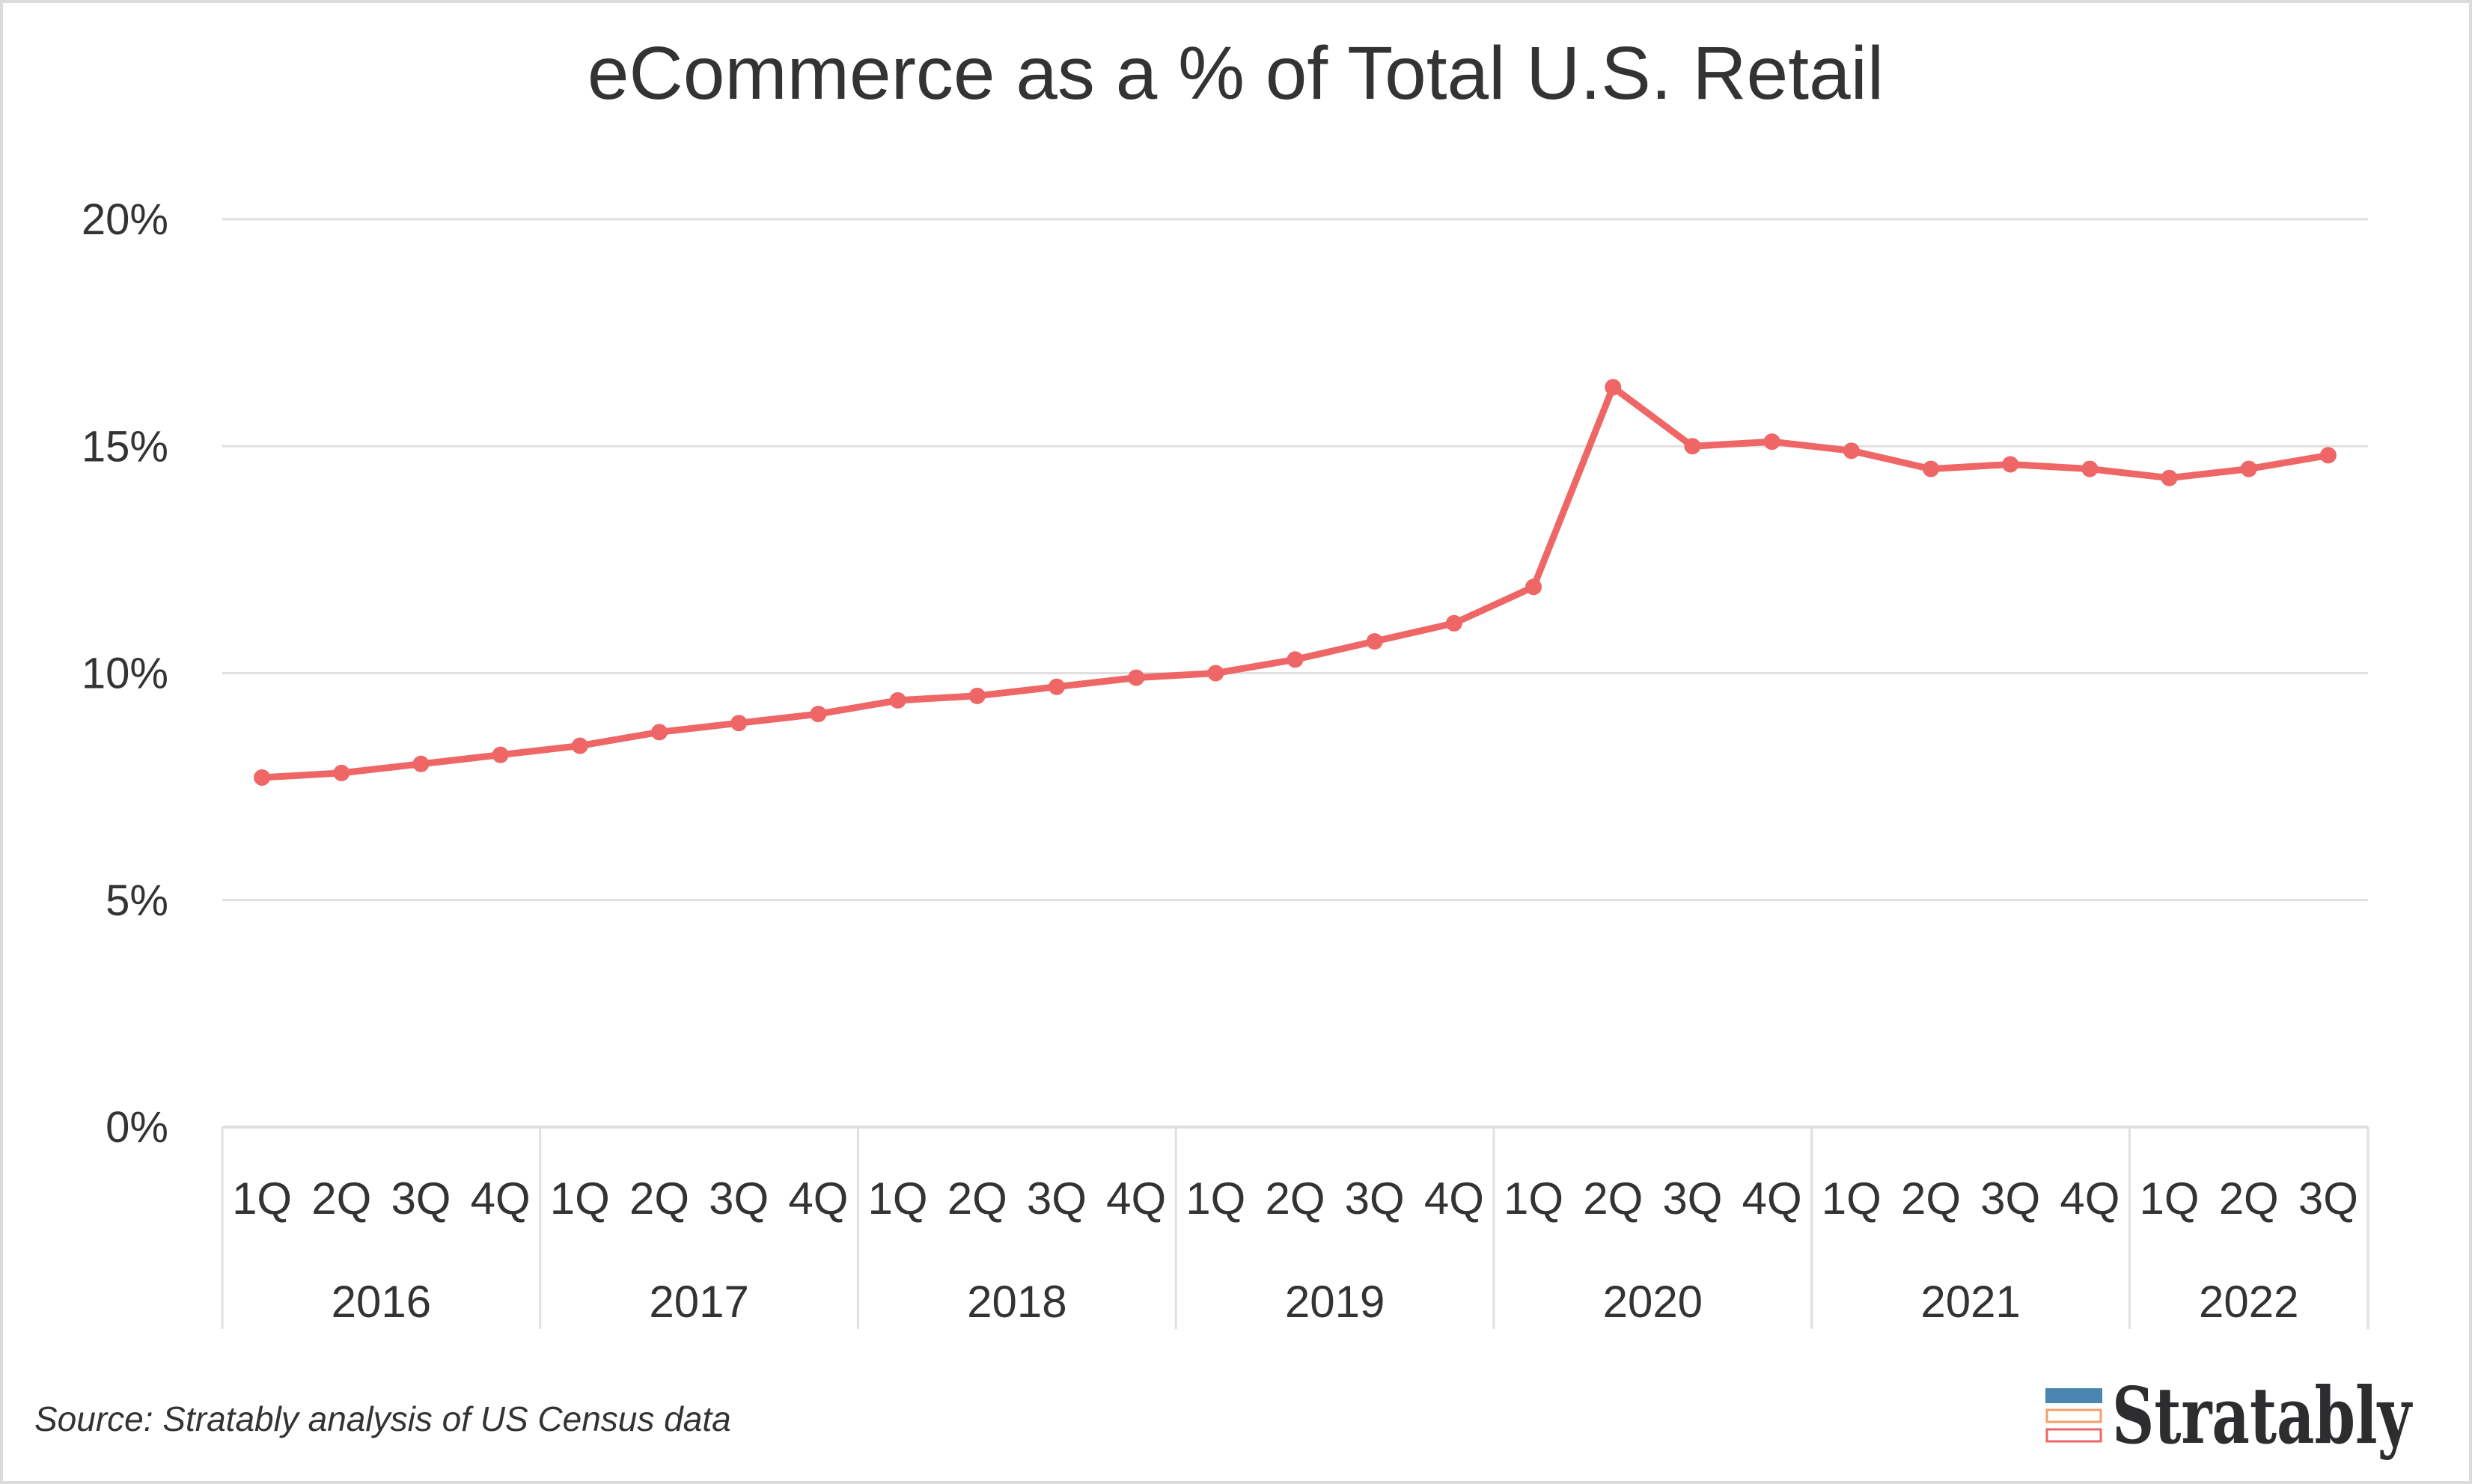 The image size is (2472, 1484). I want to click on stratably-logo: Stratably, so click(2229, 1416).